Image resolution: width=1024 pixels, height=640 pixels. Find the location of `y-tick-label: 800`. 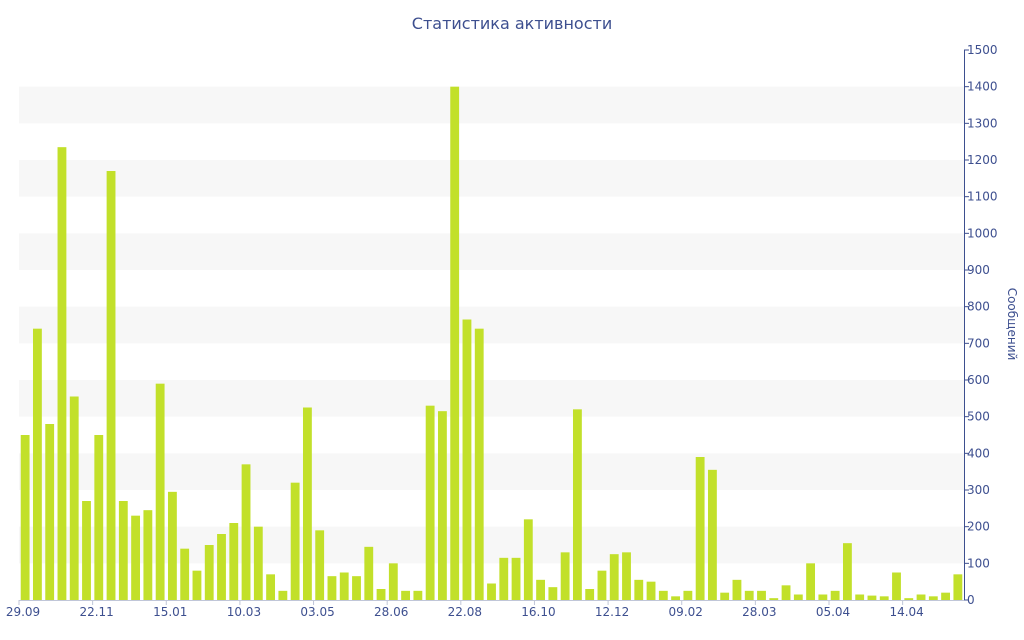

y-tick-label: 800 is located at coordinates (978, 307).